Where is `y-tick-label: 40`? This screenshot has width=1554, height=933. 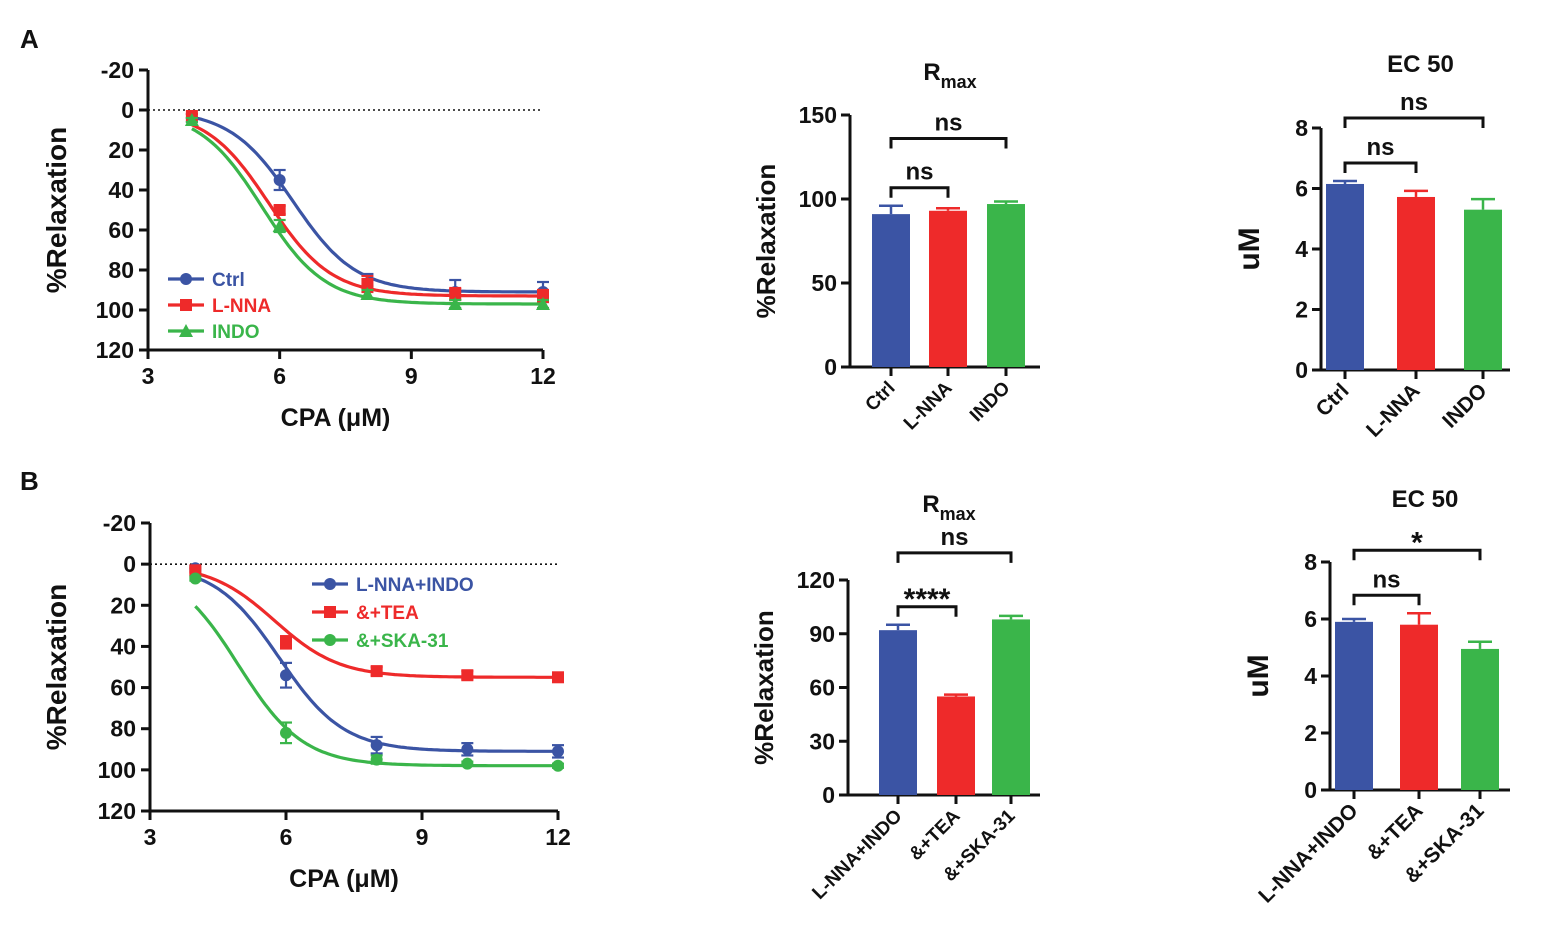 y-tick-label: 40 is located at coordinates (123, 646).